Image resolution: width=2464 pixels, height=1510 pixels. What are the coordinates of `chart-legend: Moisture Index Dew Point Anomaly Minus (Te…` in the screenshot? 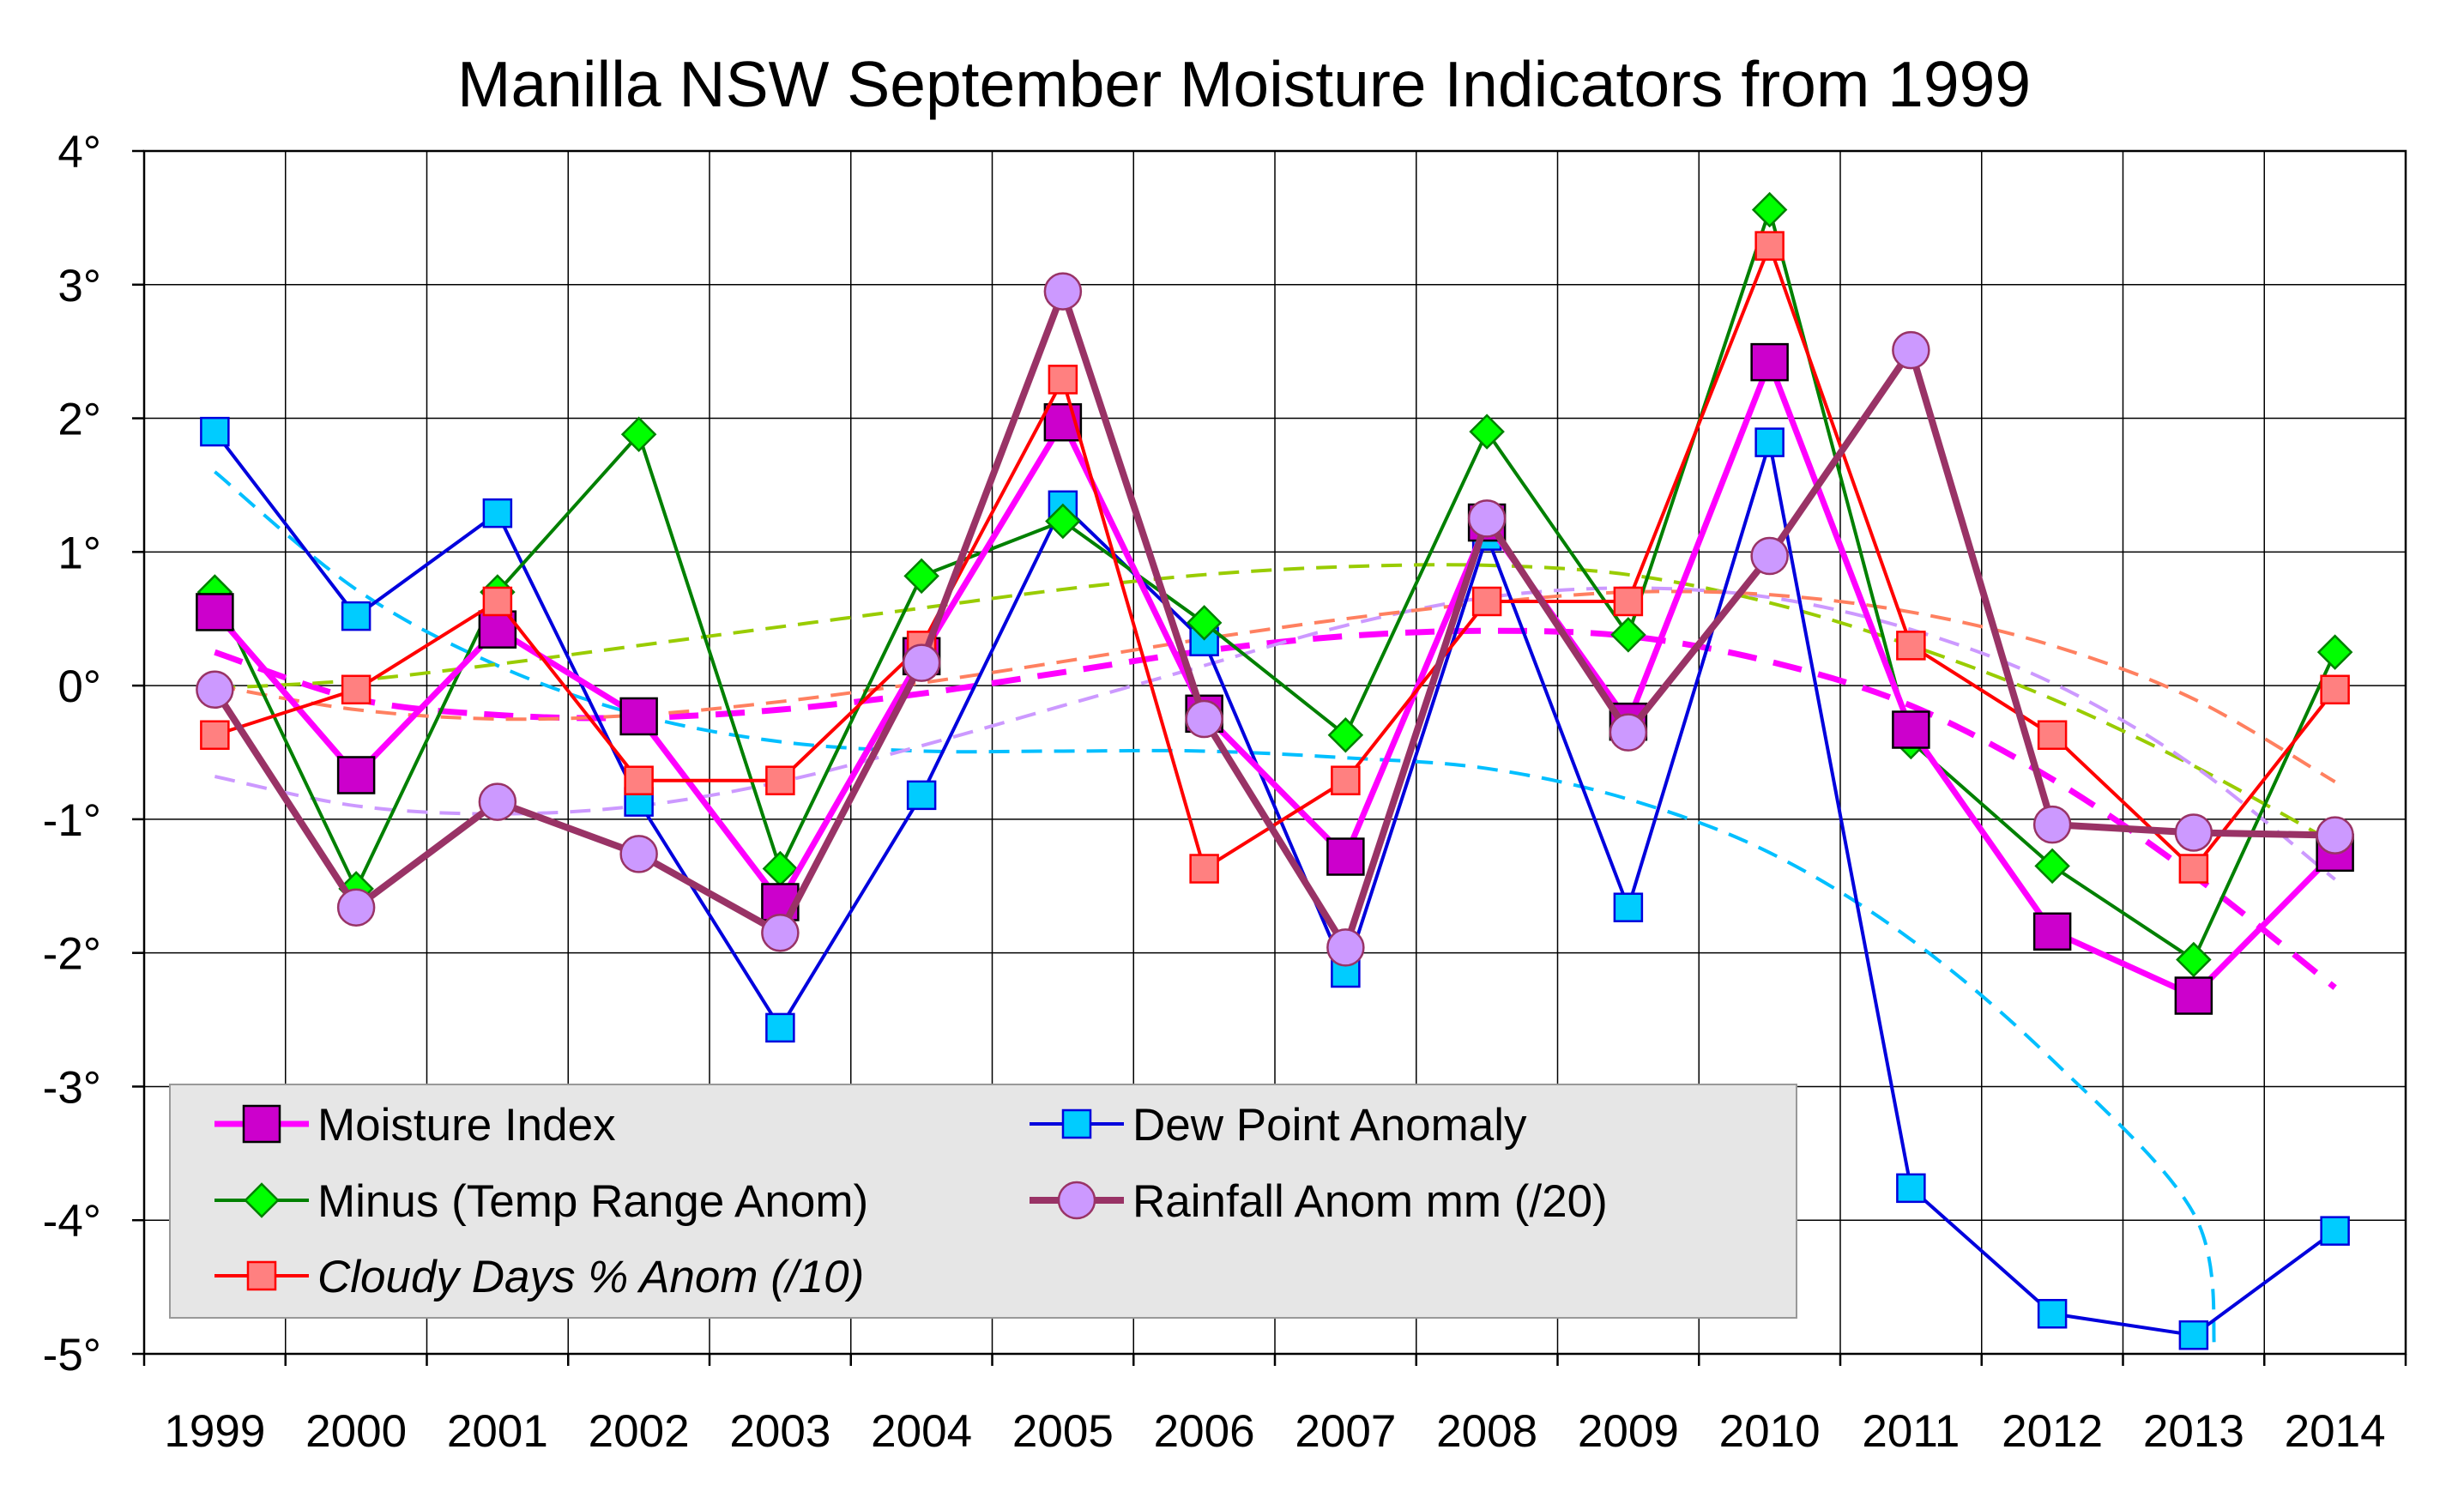 It's located at (983, 1201).